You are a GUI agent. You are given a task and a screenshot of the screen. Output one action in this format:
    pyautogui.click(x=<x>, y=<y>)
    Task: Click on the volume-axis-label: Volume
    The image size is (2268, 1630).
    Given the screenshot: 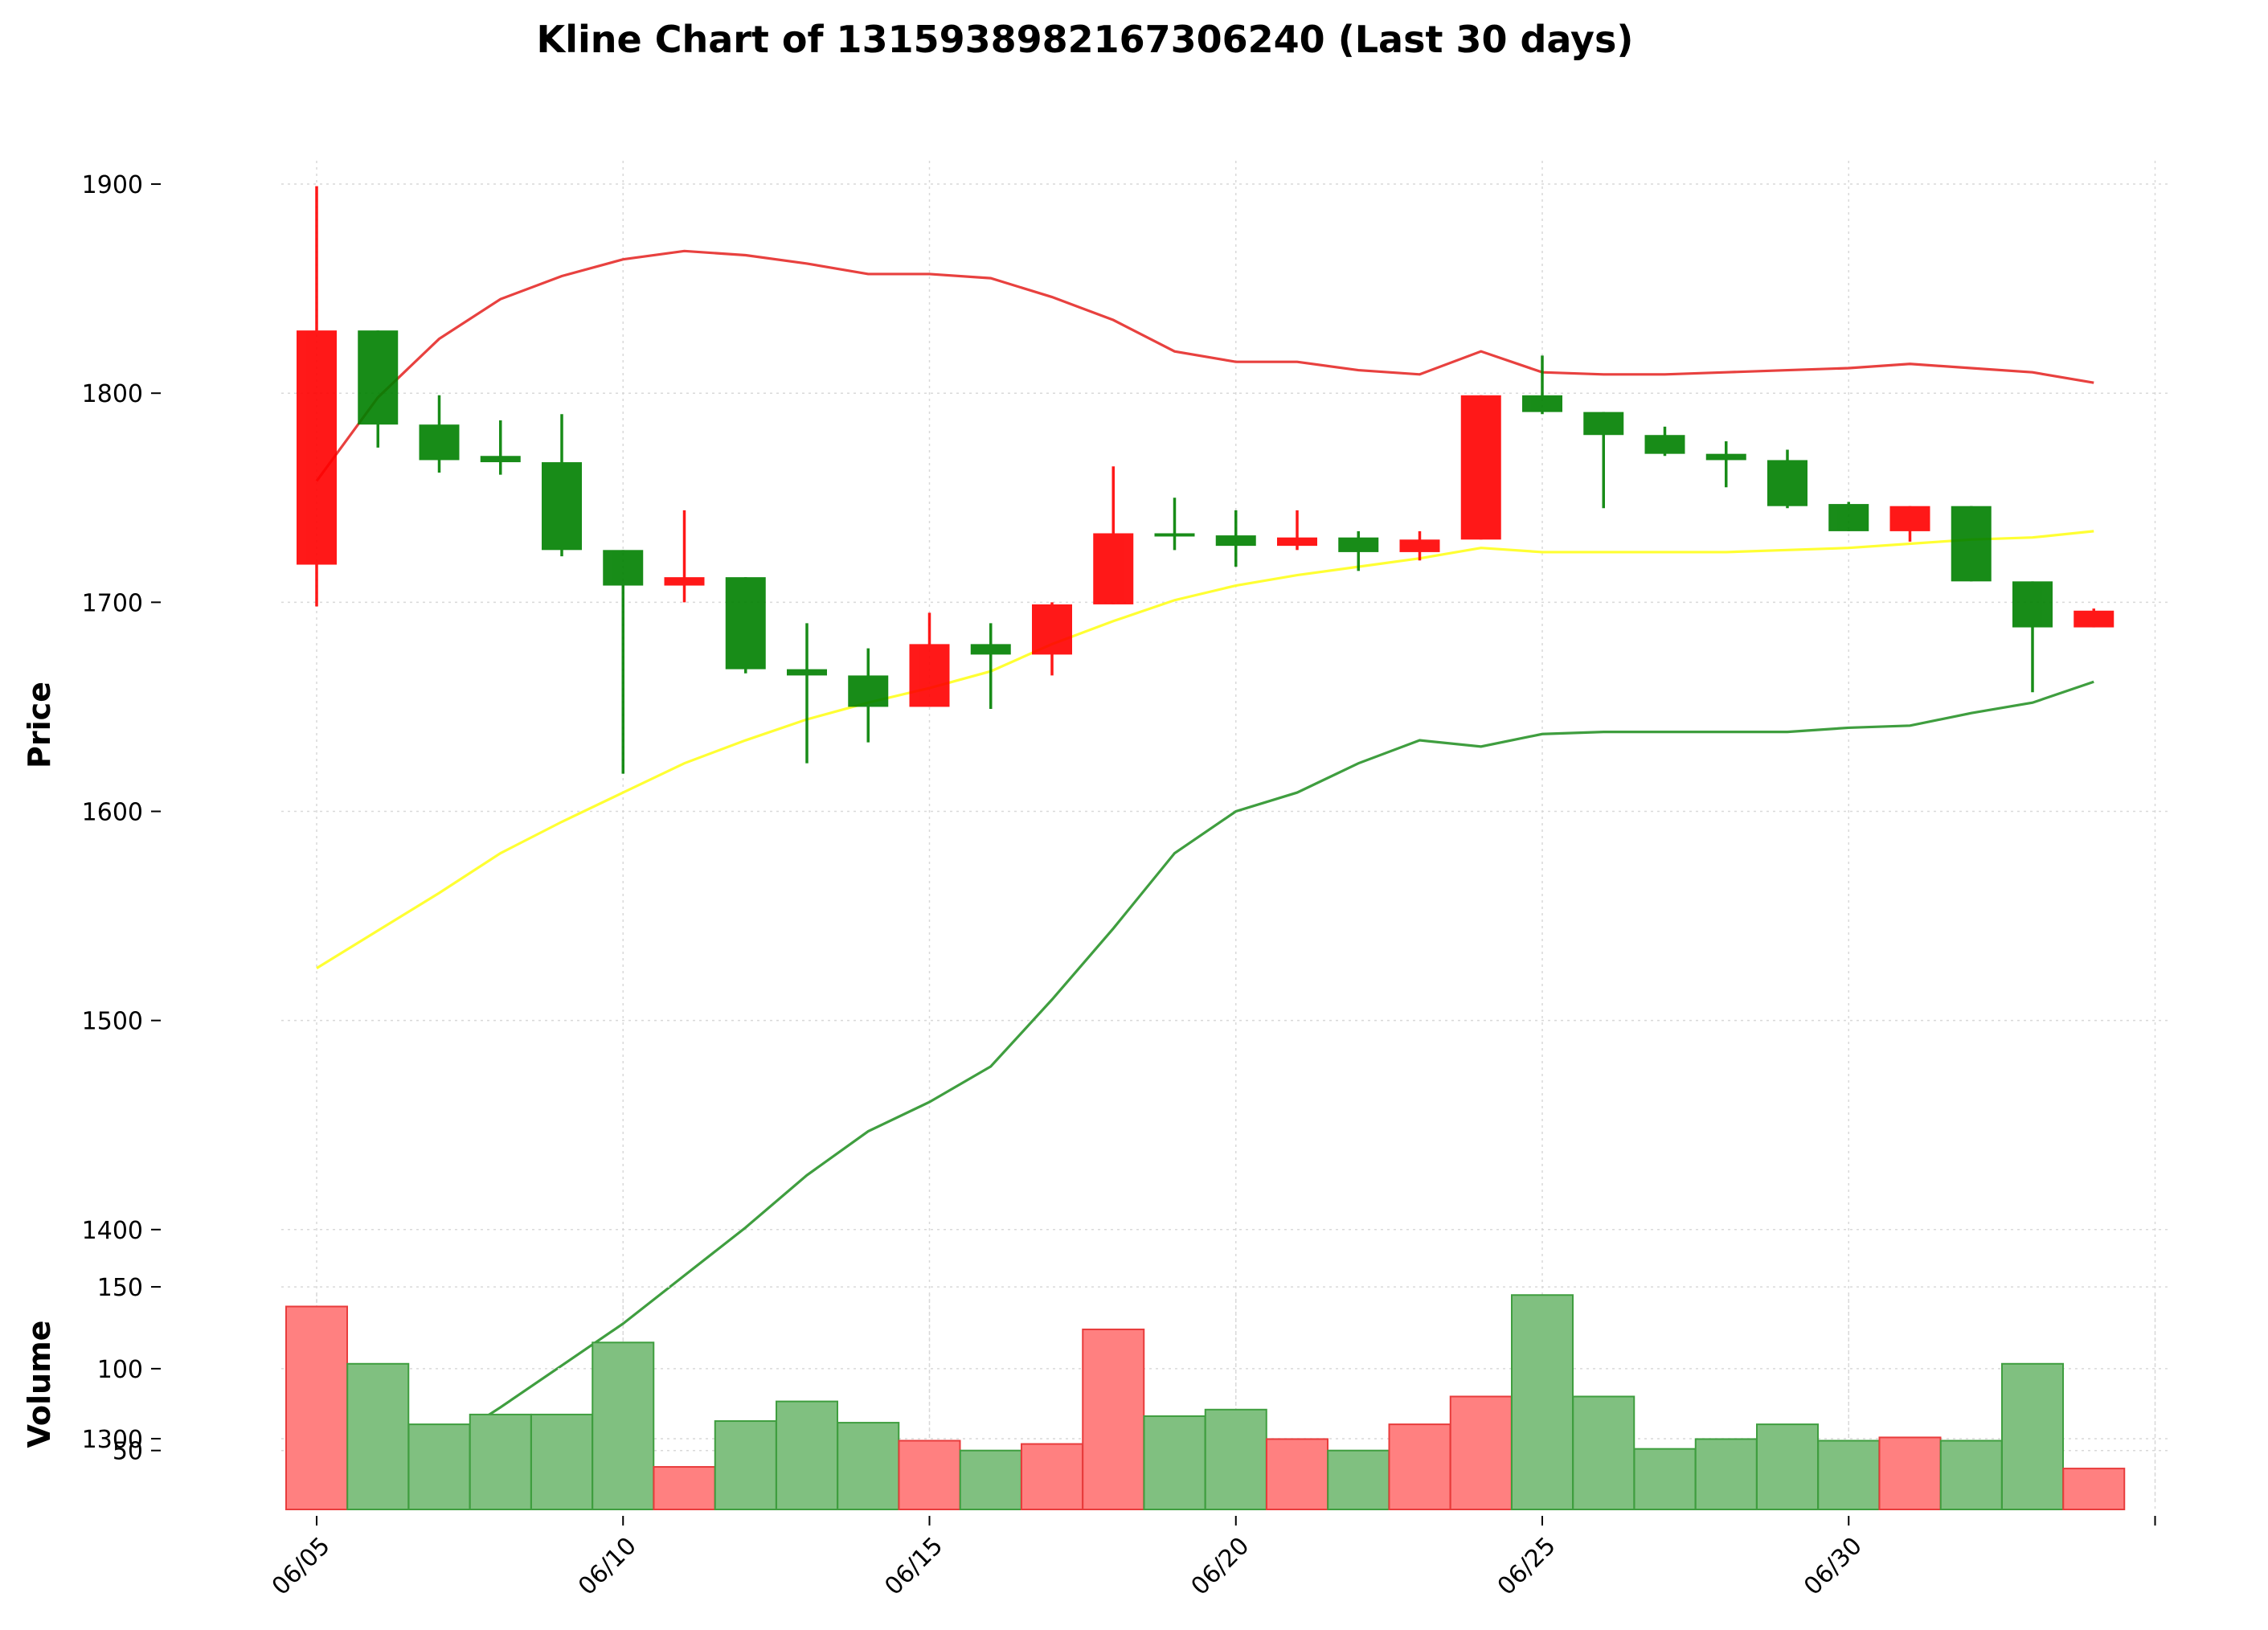 What is the action you would take?
    pyautogui.click(x=39, y=1384)
    